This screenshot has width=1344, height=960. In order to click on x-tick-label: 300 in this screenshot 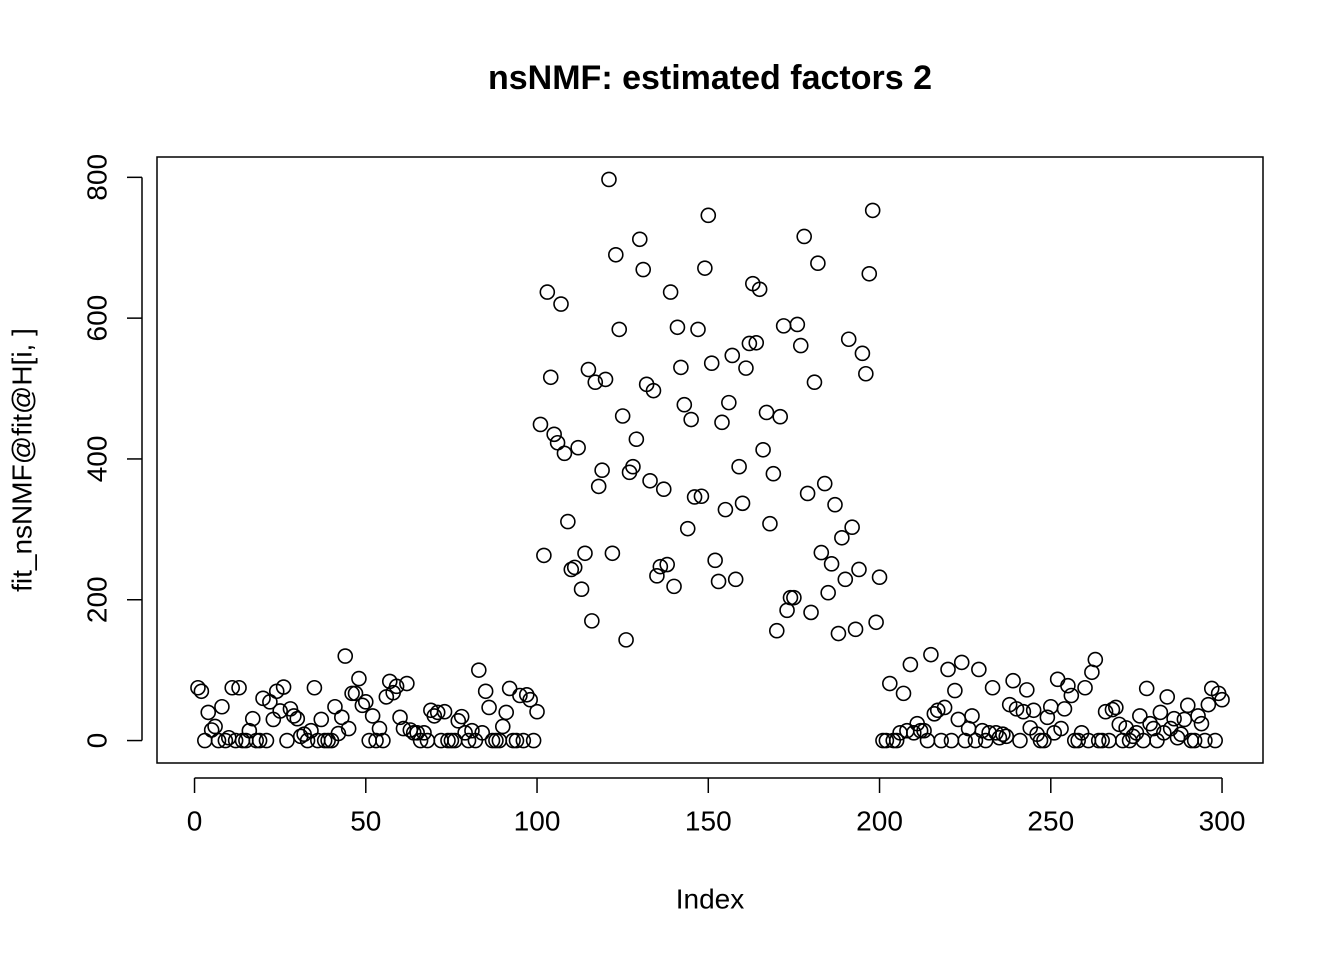, I will do `click(1222, 820)`.